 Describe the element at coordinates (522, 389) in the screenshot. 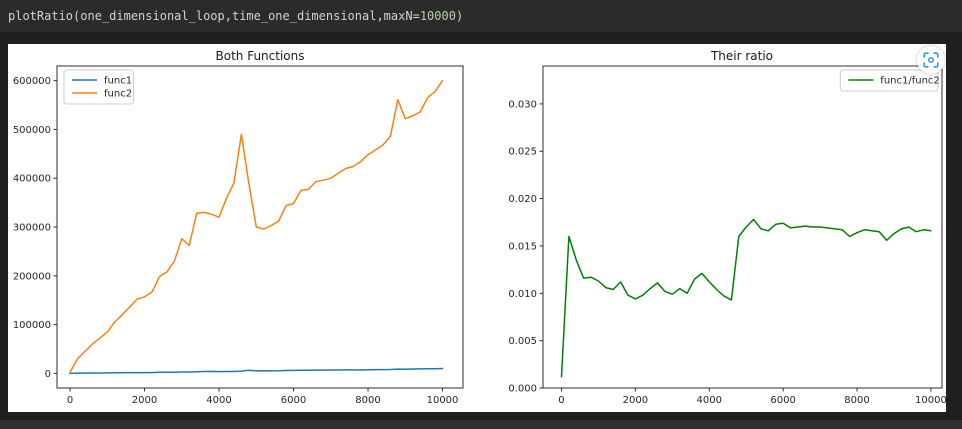

I see `y-axis-tick-label: 0.000` at that location.